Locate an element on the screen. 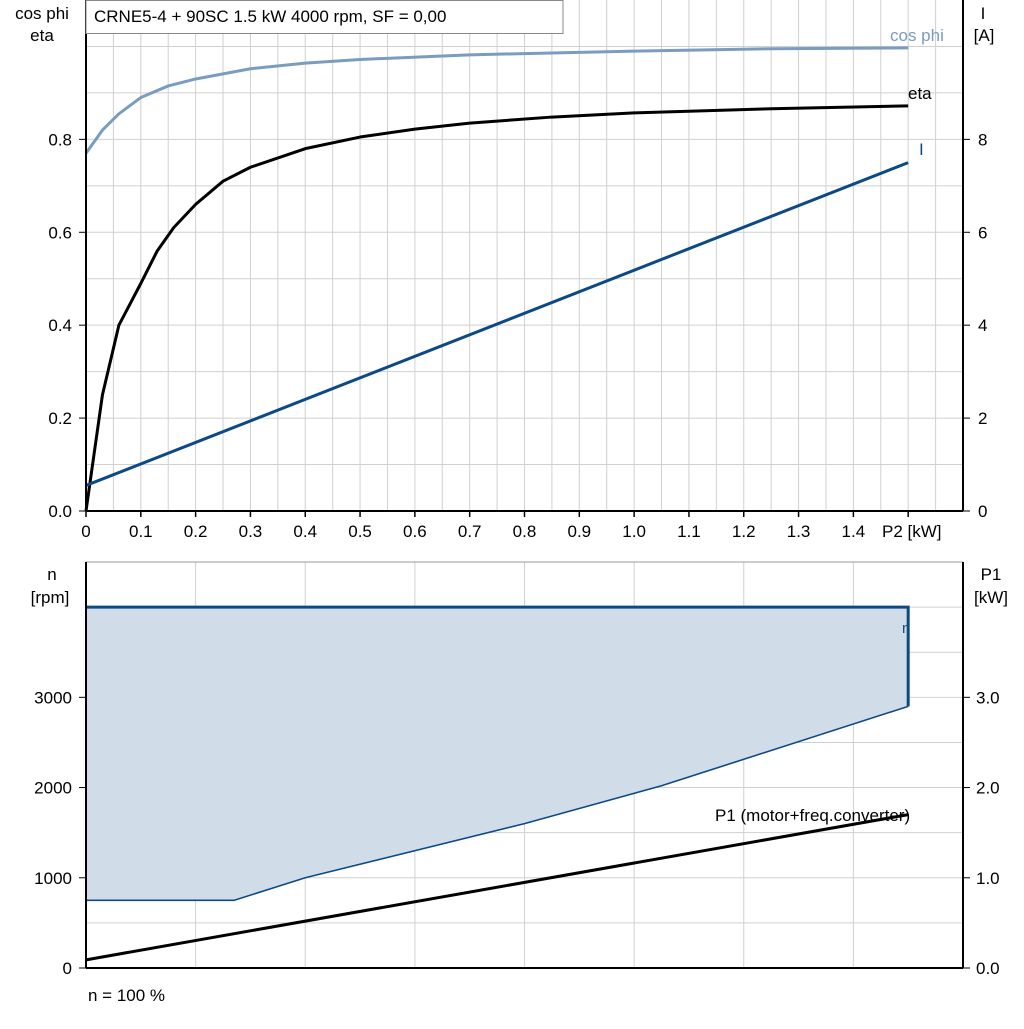  x-tick-label: 1.2 is located at coordinates (744, 531).